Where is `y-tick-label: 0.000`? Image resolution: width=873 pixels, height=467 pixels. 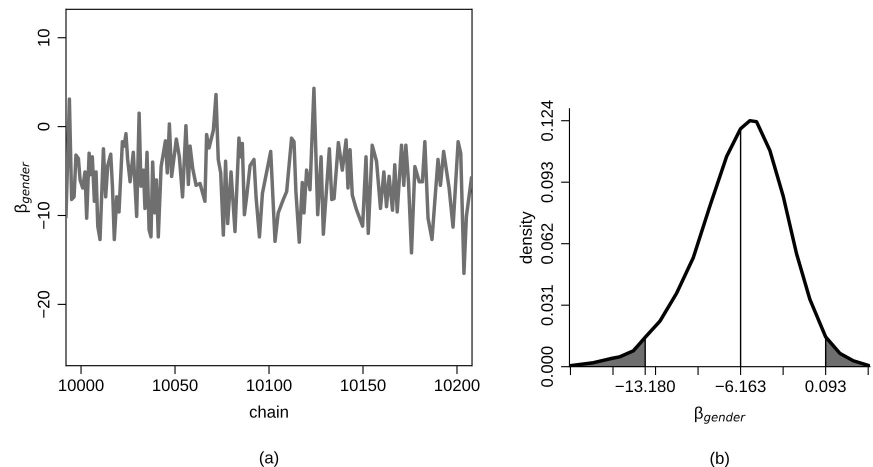
y-tick-label: 0.000 is located at coordinates (547, 366).